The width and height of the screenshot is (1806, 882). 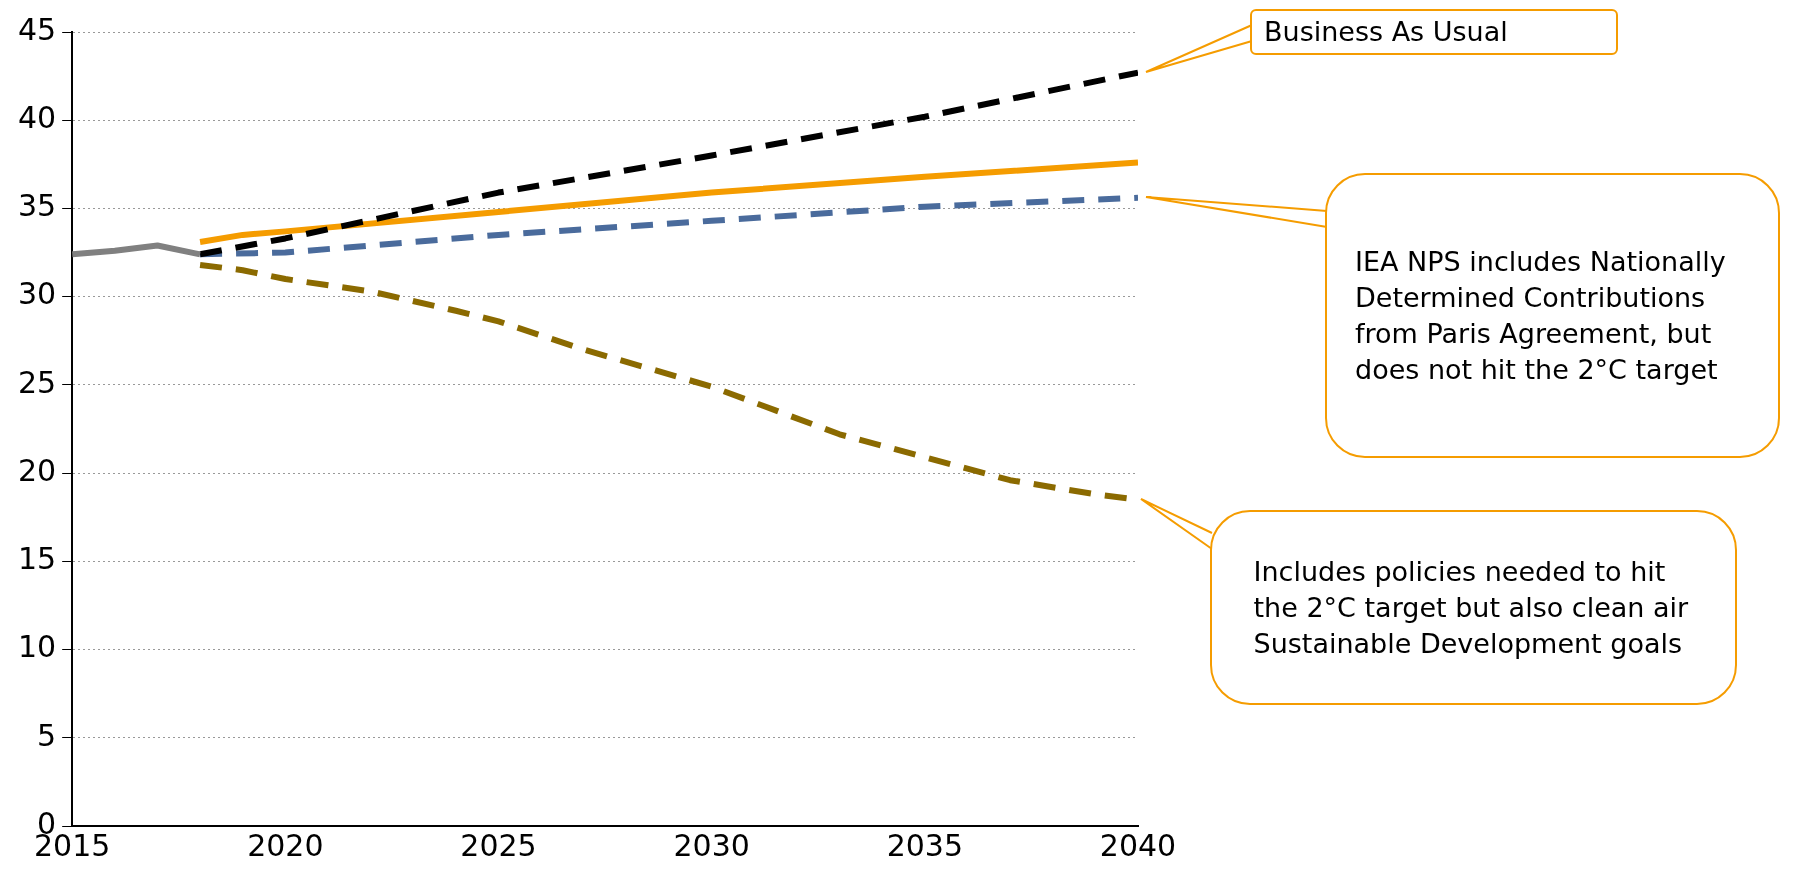 I want to click on y-tick-label: 35, so click(x=37, y=206).